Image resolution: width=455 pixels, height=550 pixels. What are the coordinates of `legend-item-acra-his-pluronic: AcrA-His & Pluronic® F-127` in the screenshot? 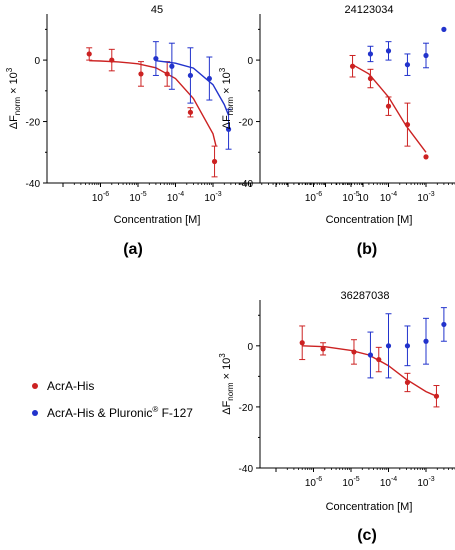 It's located at (112, 412).